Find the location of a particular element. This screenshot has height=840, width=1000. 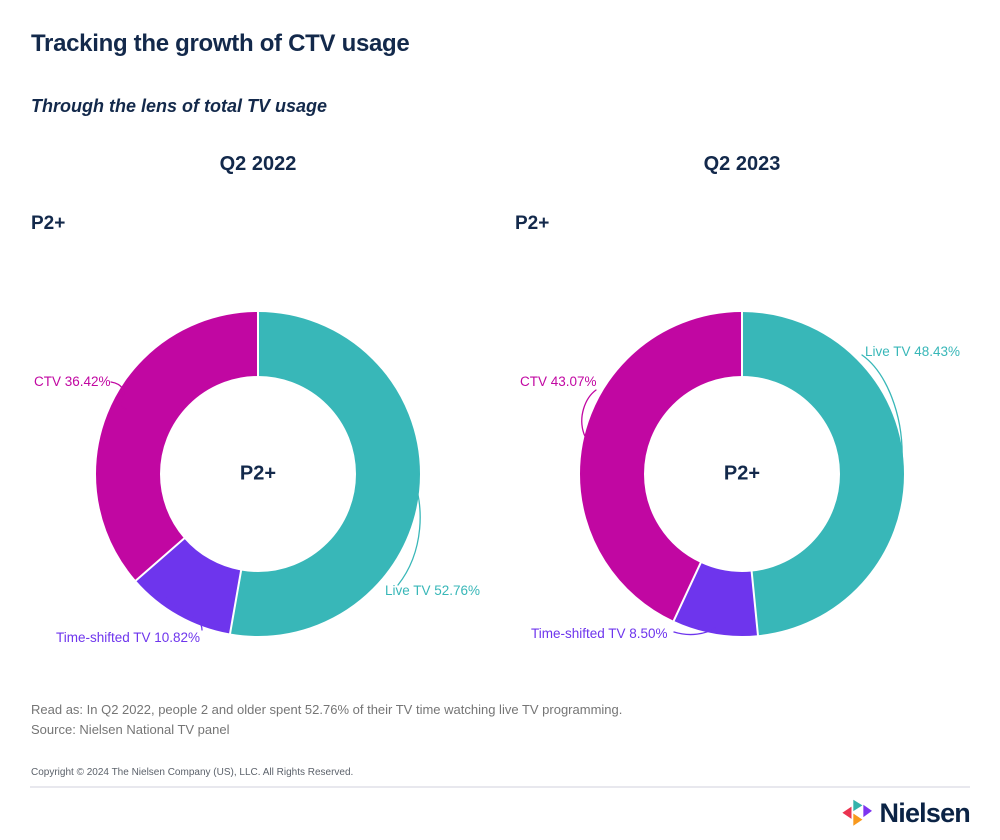

page-subtitle: Through the lens of total TV usage is located at coordinates (179, 106).